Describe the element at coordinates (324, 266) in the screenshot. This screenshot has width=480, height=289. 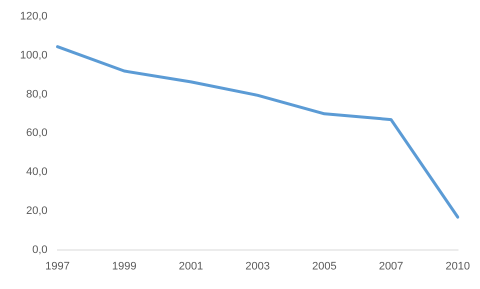
I see `x-tick-label: 2005` at that location.